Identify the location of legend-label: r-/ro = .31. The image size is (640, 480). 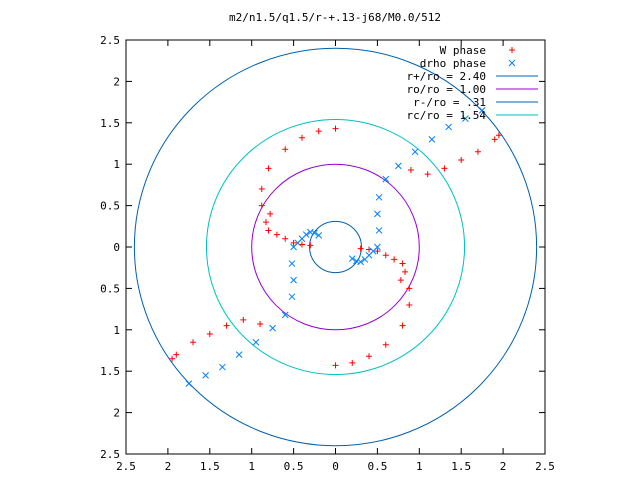
(449, 102).